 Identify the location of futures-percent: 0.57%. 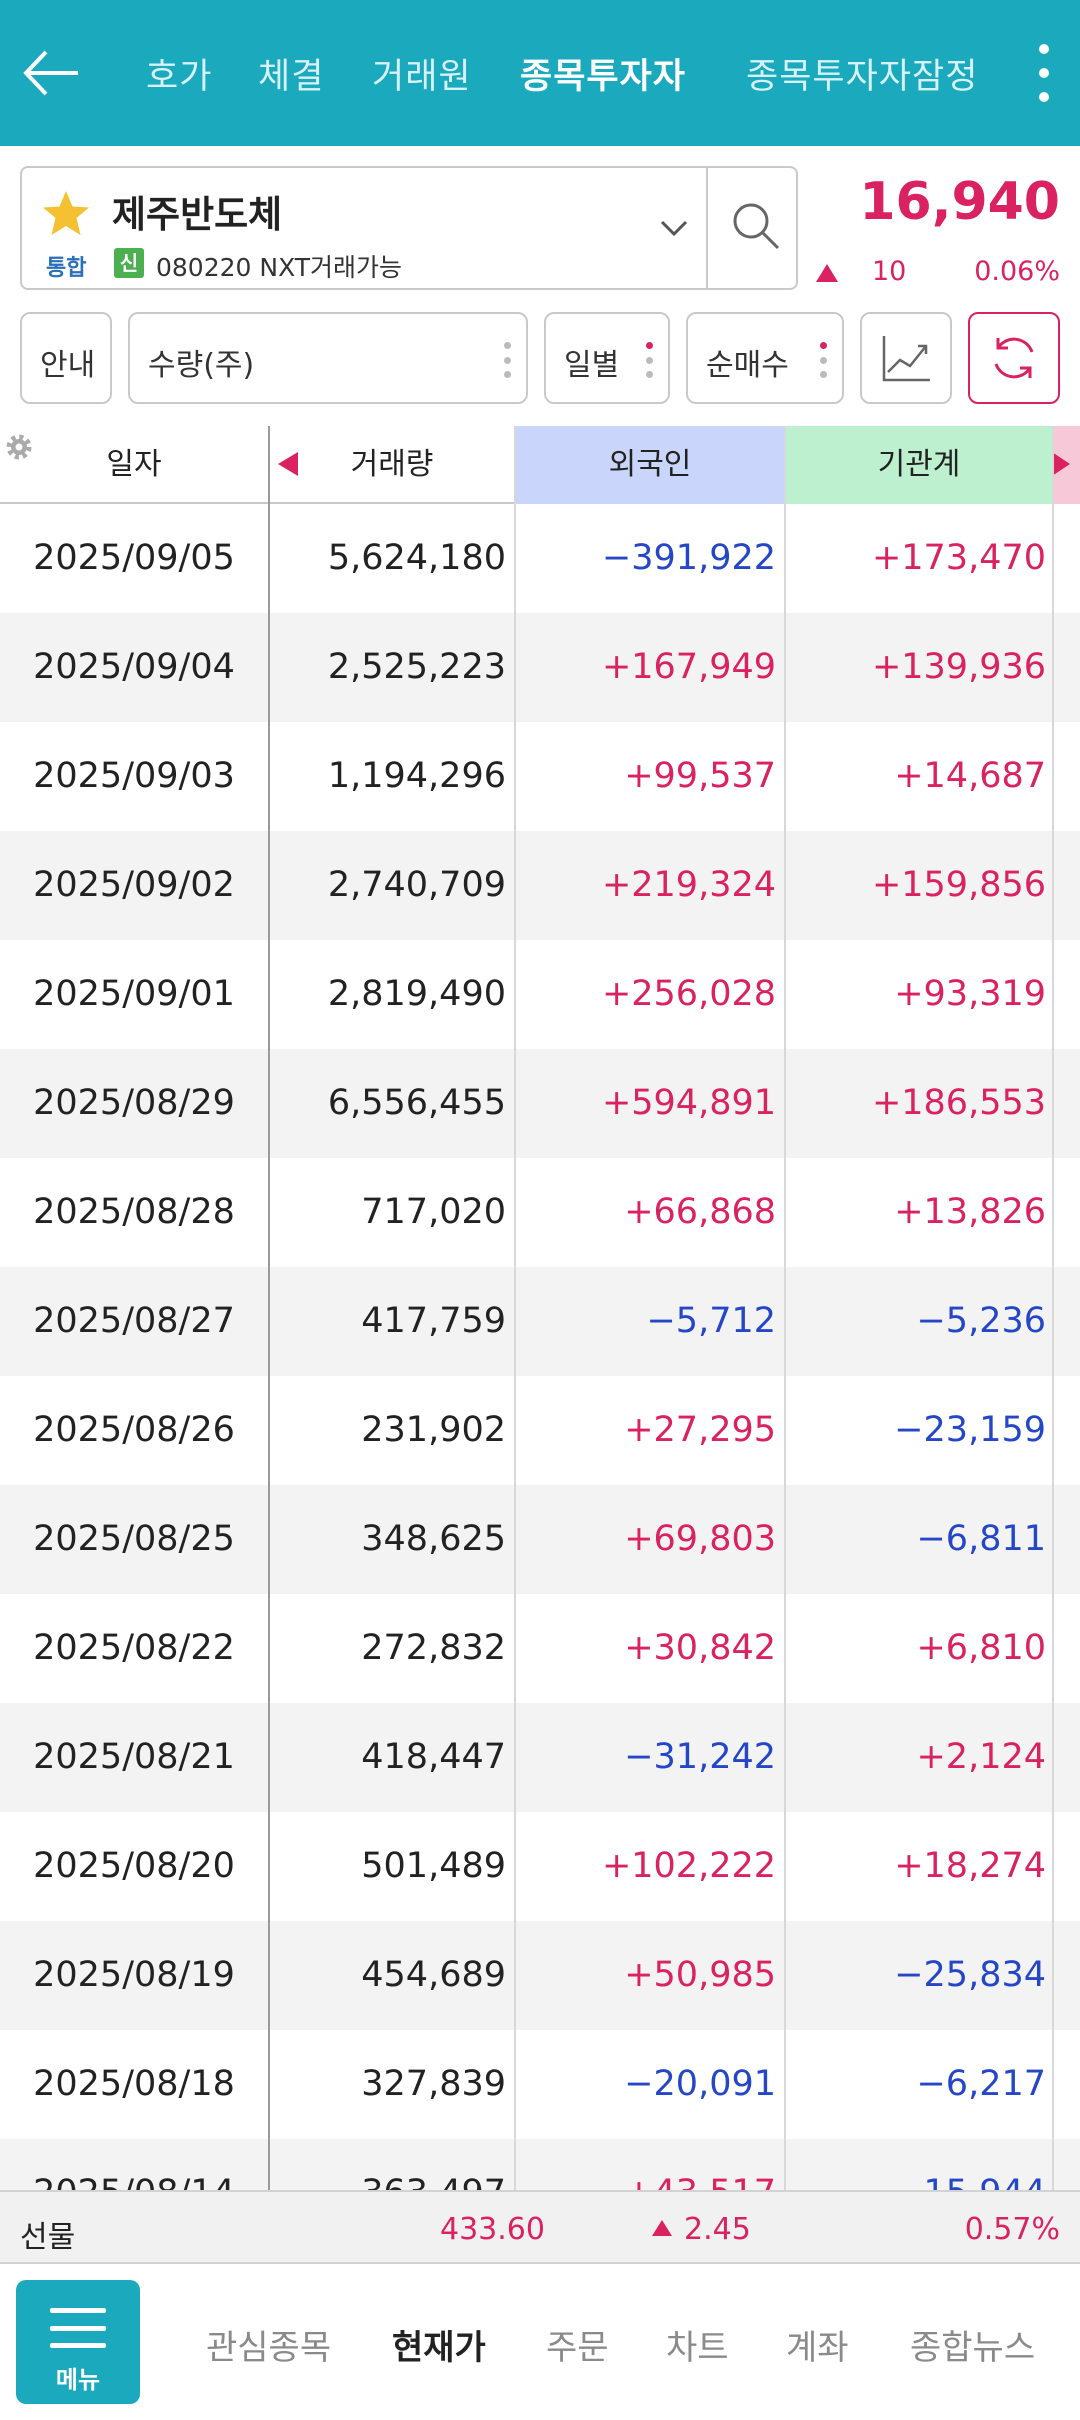
(1012, 2229).